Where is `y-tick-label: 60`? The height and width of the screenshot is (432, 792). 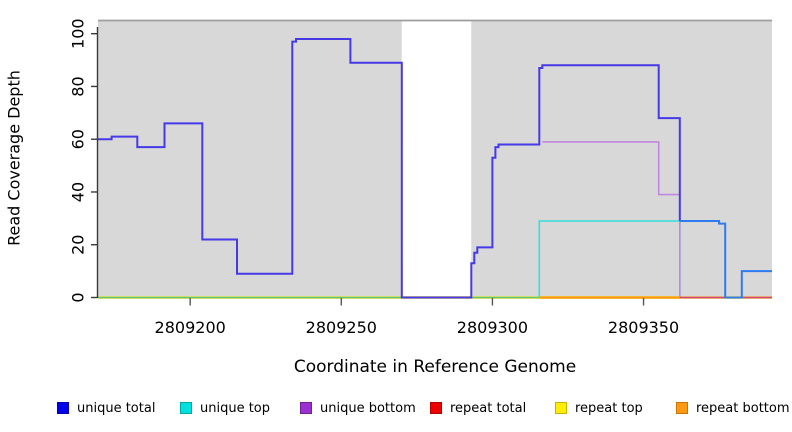 y-tick-label: 60 is located at coordinates (78, 139).